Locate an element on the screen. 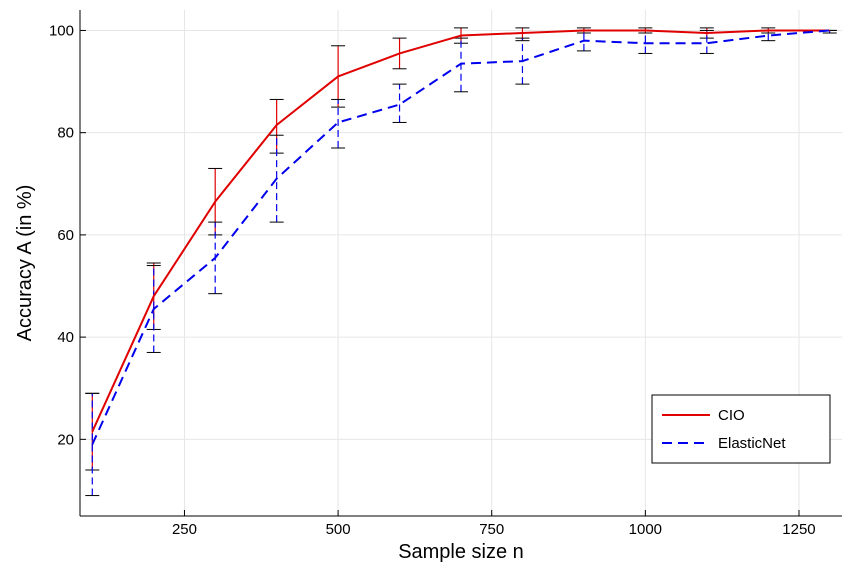 The image size is (843, 571). y-tick-label: 20 is located at coordinates (65, 439).